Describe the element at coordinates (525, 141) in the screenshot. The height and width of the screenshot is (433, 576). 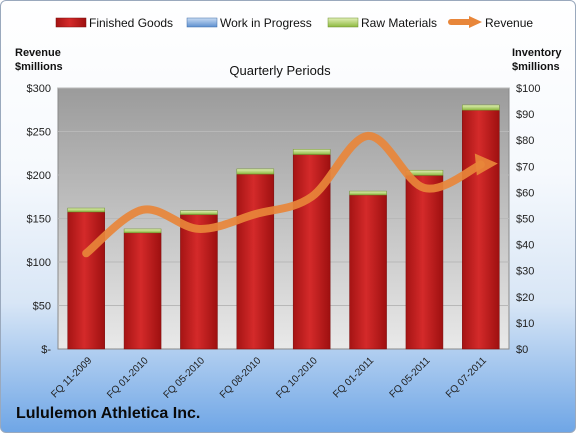
I see `right-tick-label: $80` at that location.